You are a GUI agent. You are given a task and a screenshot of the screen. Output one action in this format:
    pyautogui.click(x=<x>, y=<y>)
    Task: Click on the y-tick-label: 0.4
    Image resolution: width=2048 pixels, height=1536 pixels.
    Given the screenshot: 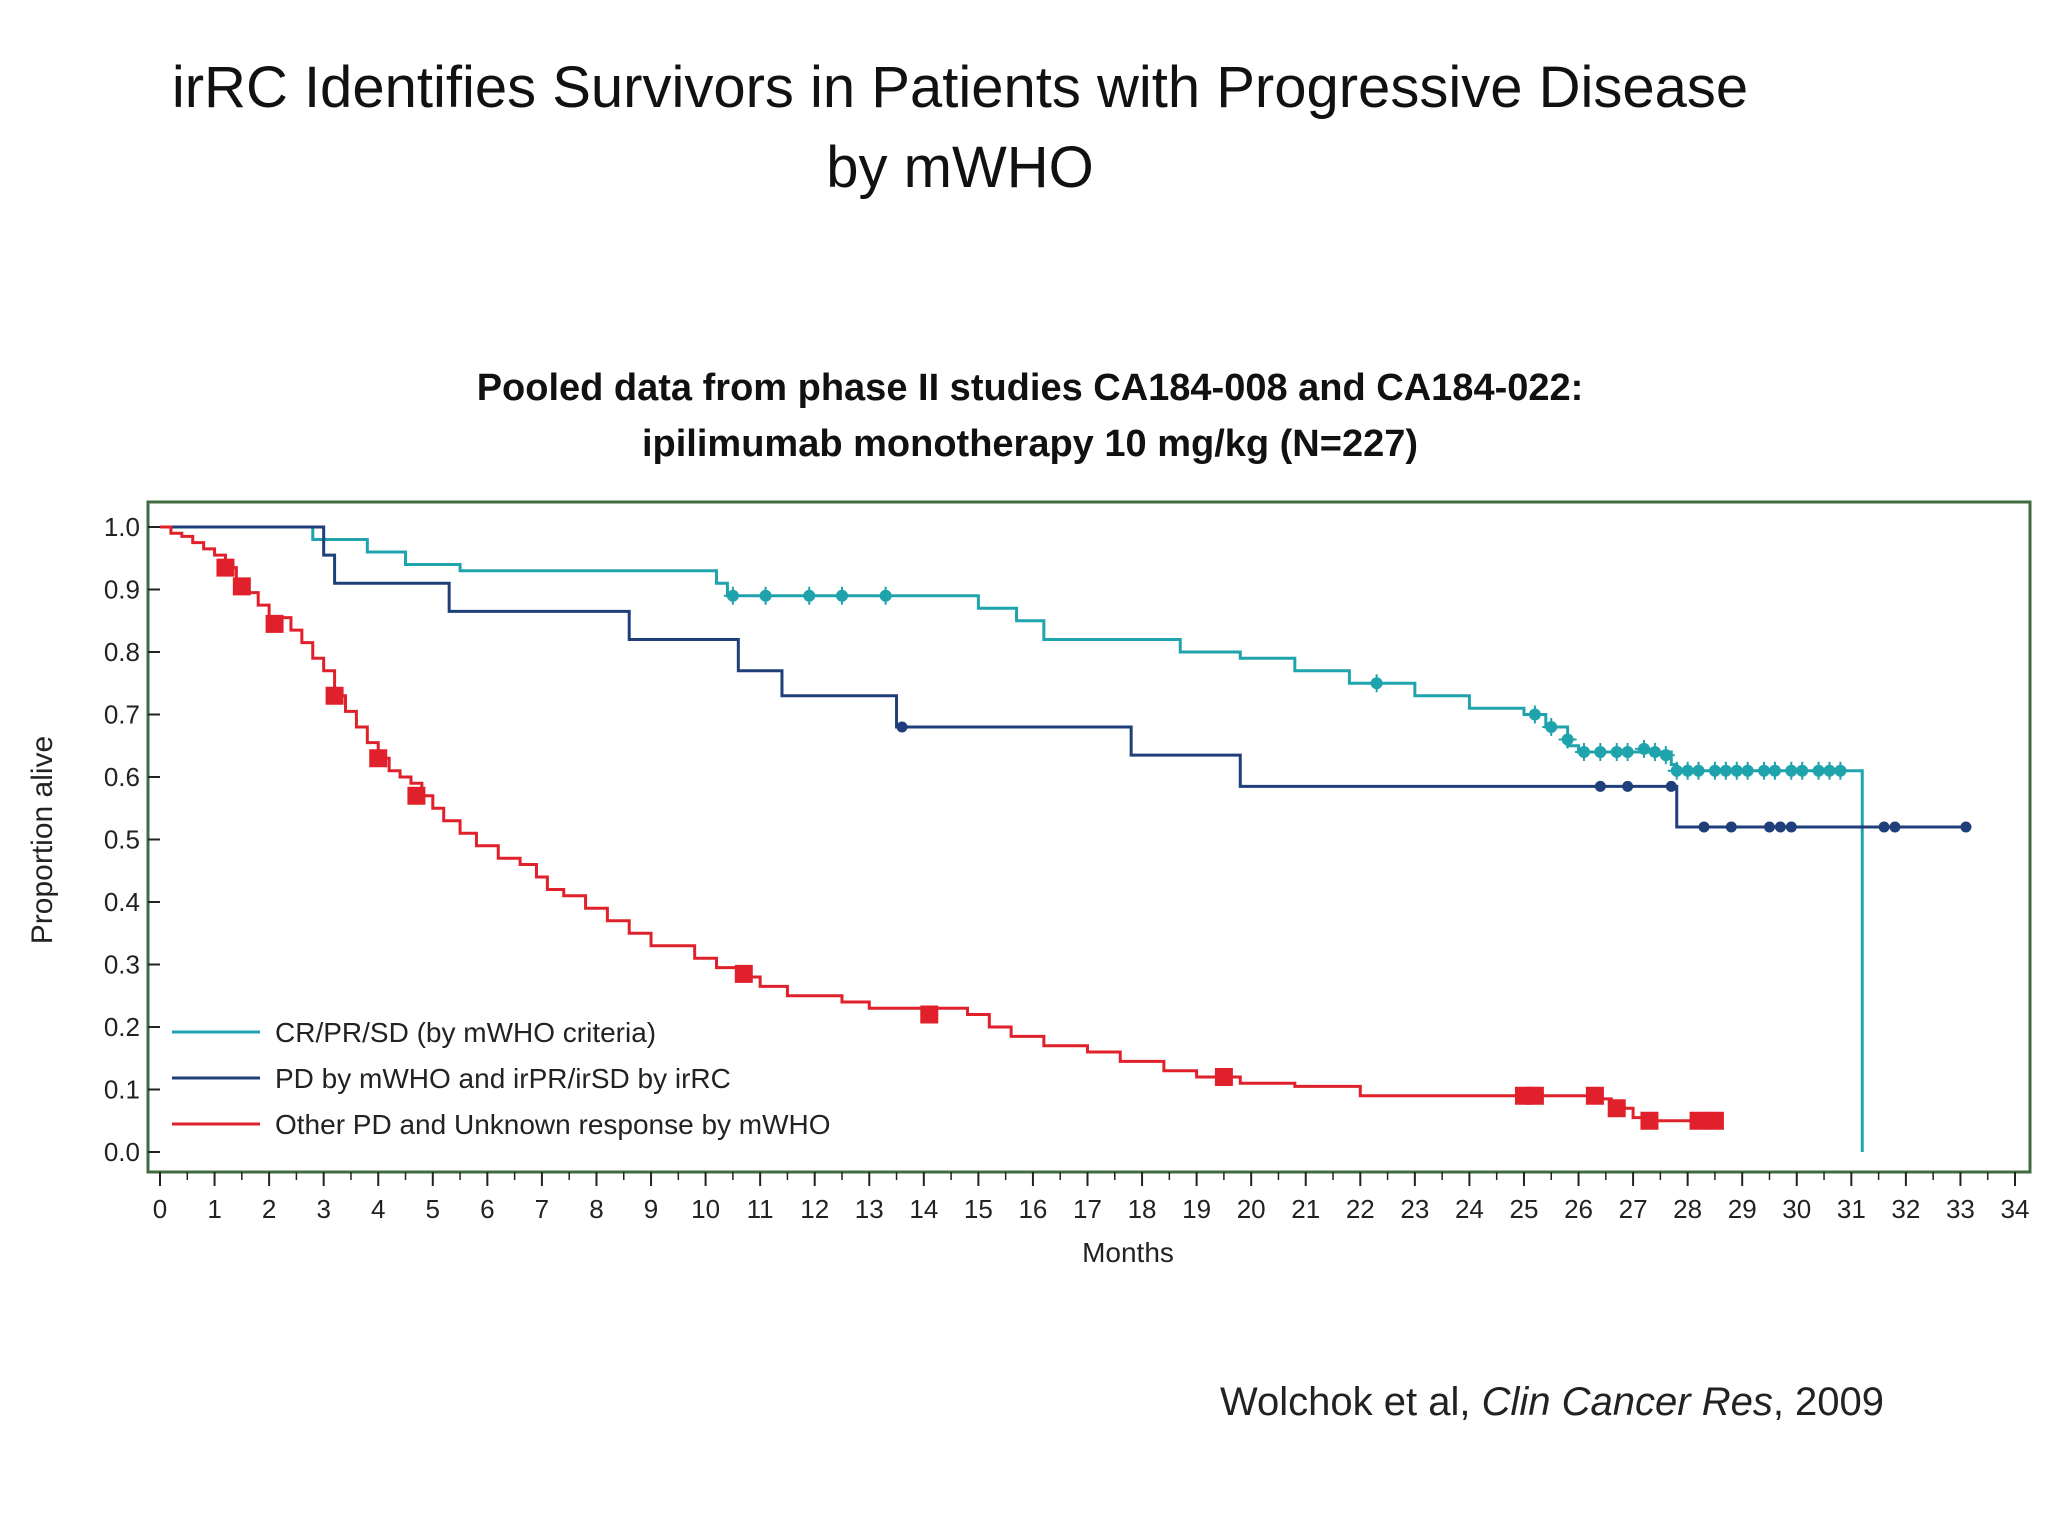 What is the action you would take?
    pyautogui.click(x=122, y=902)
    